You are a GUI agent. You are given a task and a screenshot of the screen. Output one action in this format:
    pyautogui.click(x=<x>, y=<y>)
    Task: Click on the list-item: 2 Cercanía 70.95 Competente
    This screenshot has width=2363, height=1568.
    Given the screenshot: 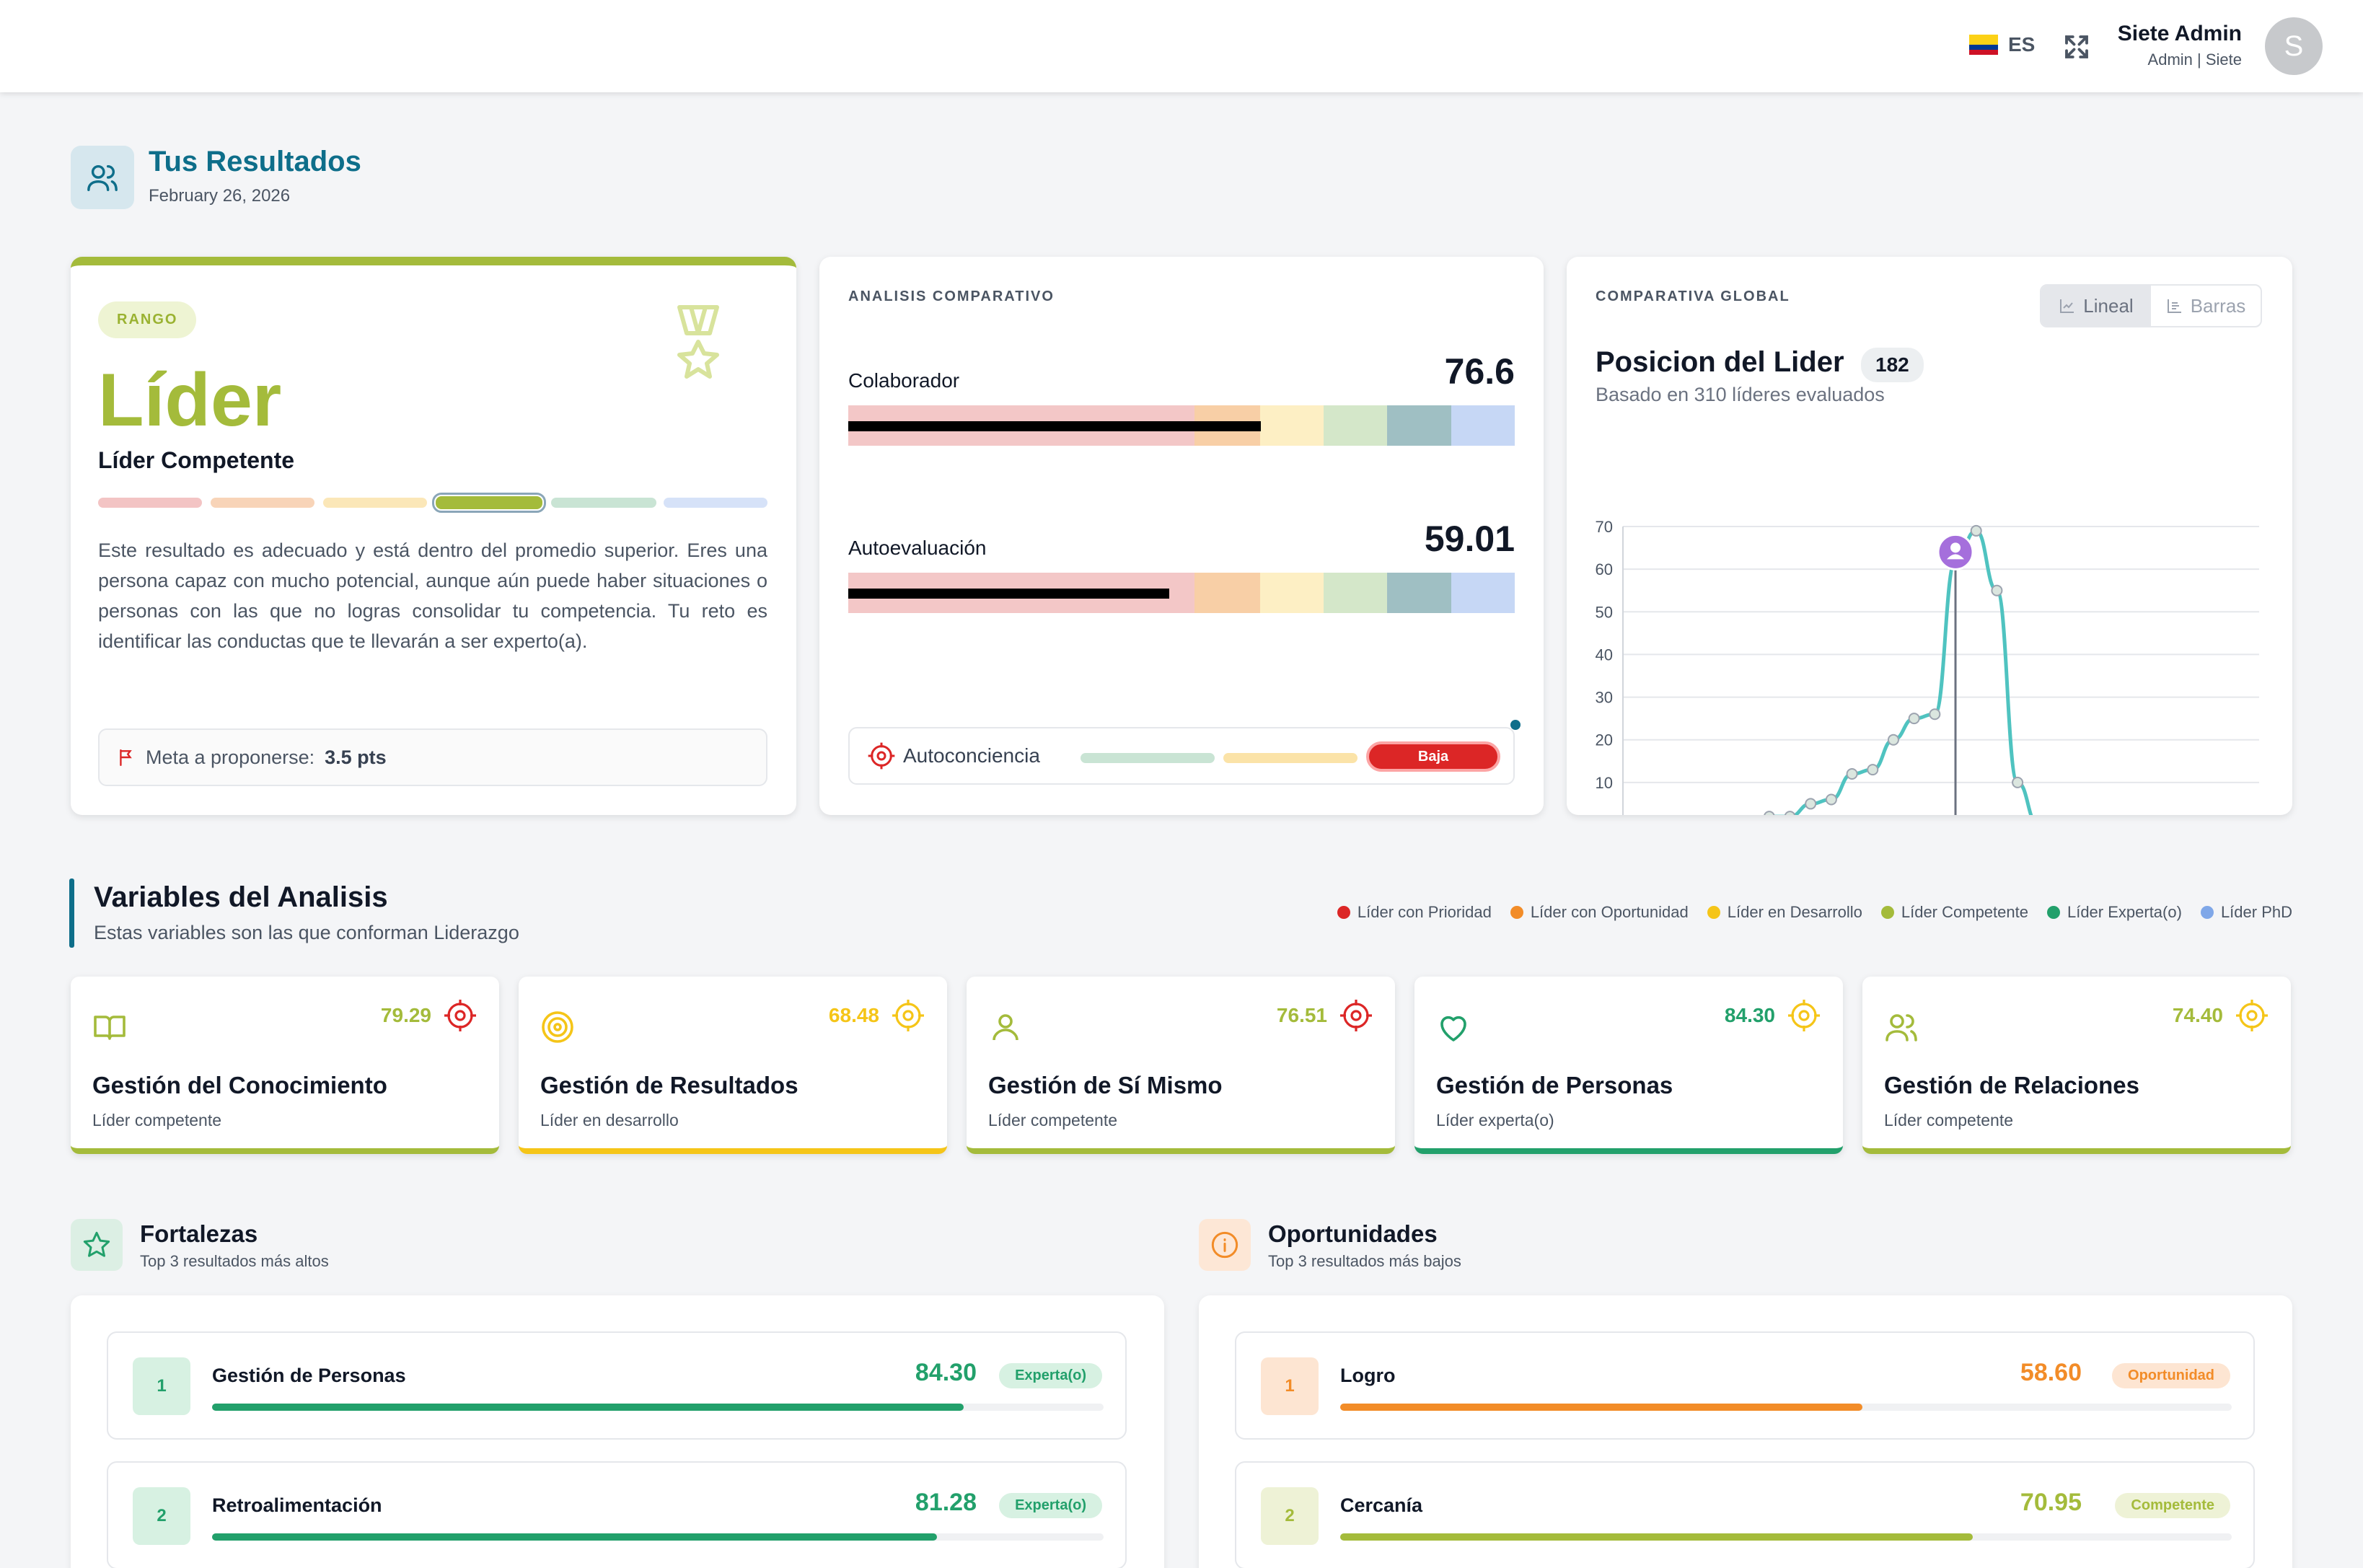 What is the action you would take?
    pyautogui.click(x=1745, y=1515)
    